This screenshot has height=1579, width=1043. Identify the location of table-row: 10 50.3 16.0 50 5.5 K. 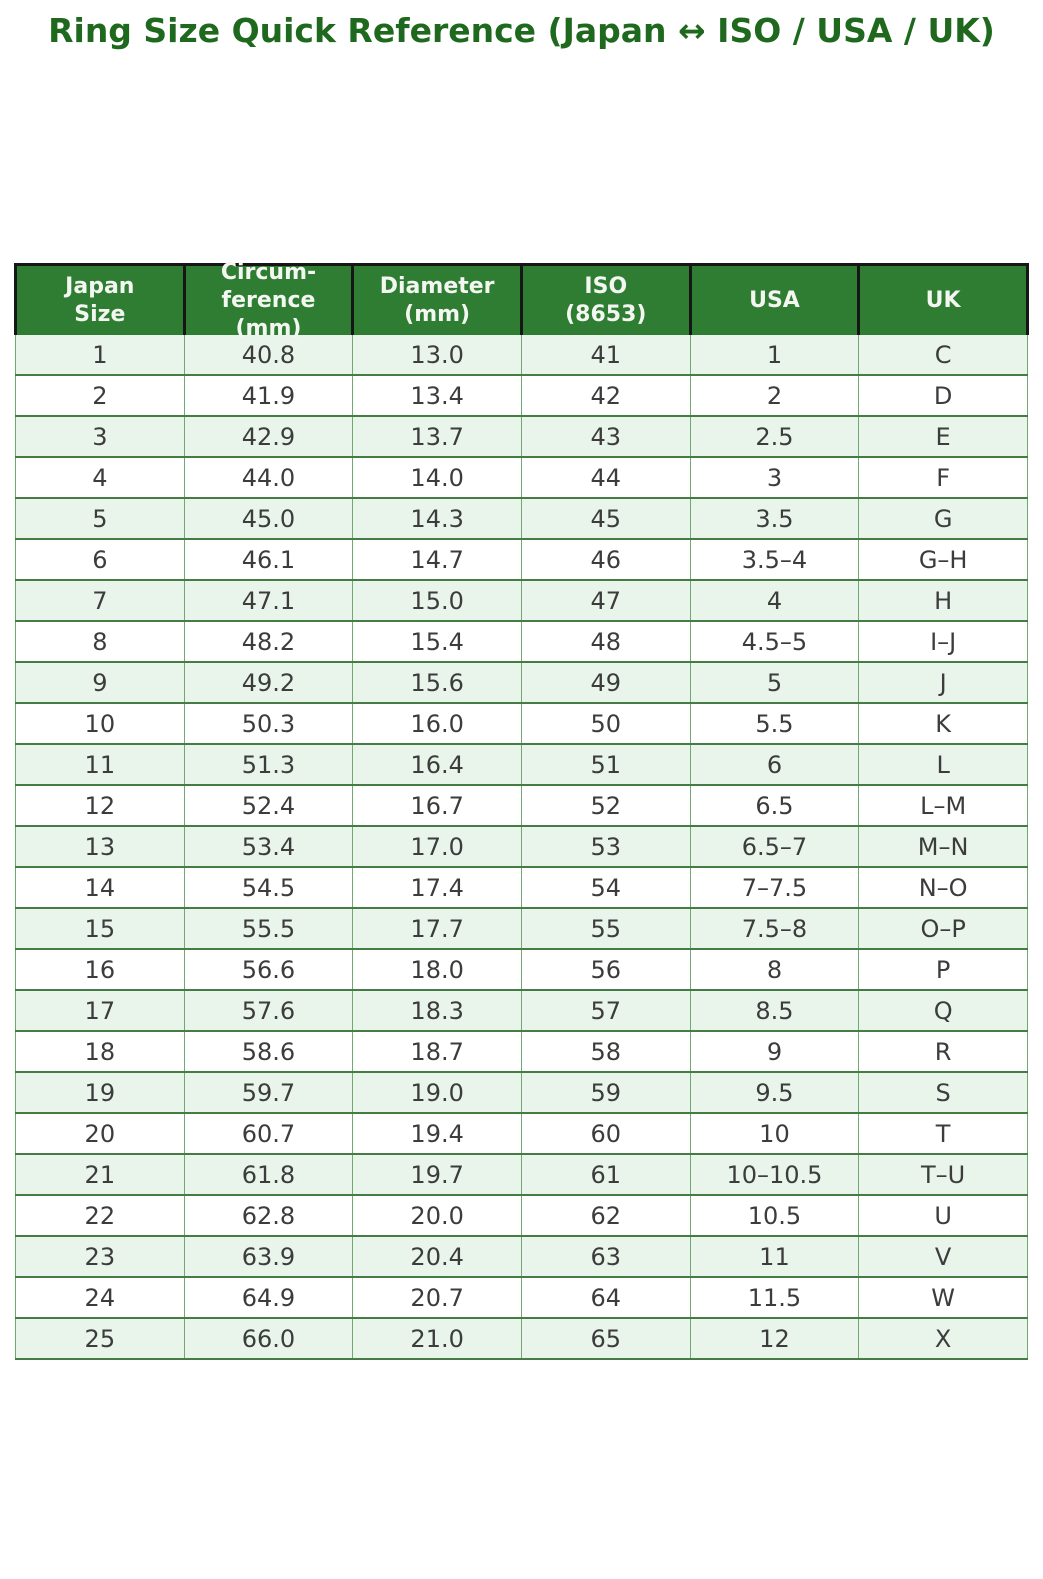
(521, 724).